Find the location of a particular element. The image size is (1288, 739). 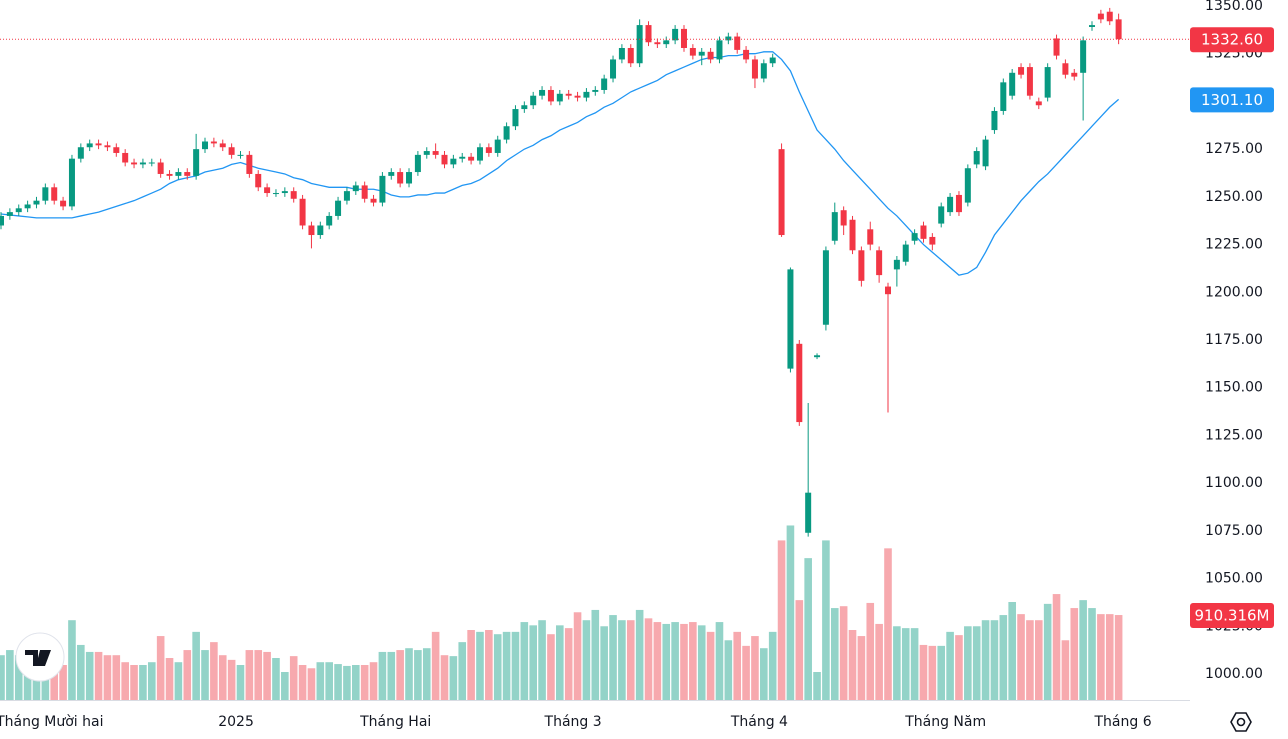

y-tick-label: 1050.00 is located at coordinates (1234, 579).